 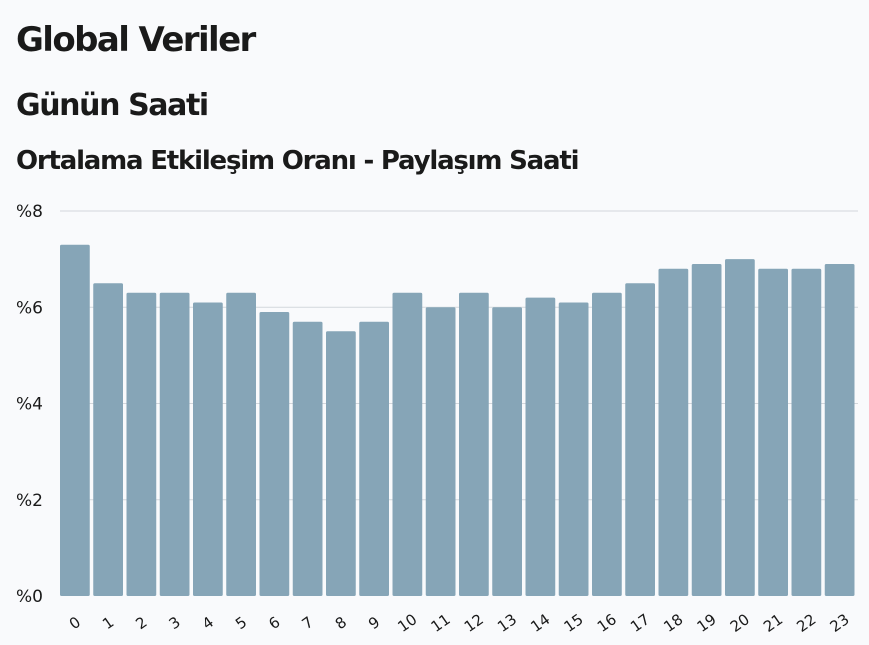 I want to click on x-tick-label: 7, so click(x=308, y=623).